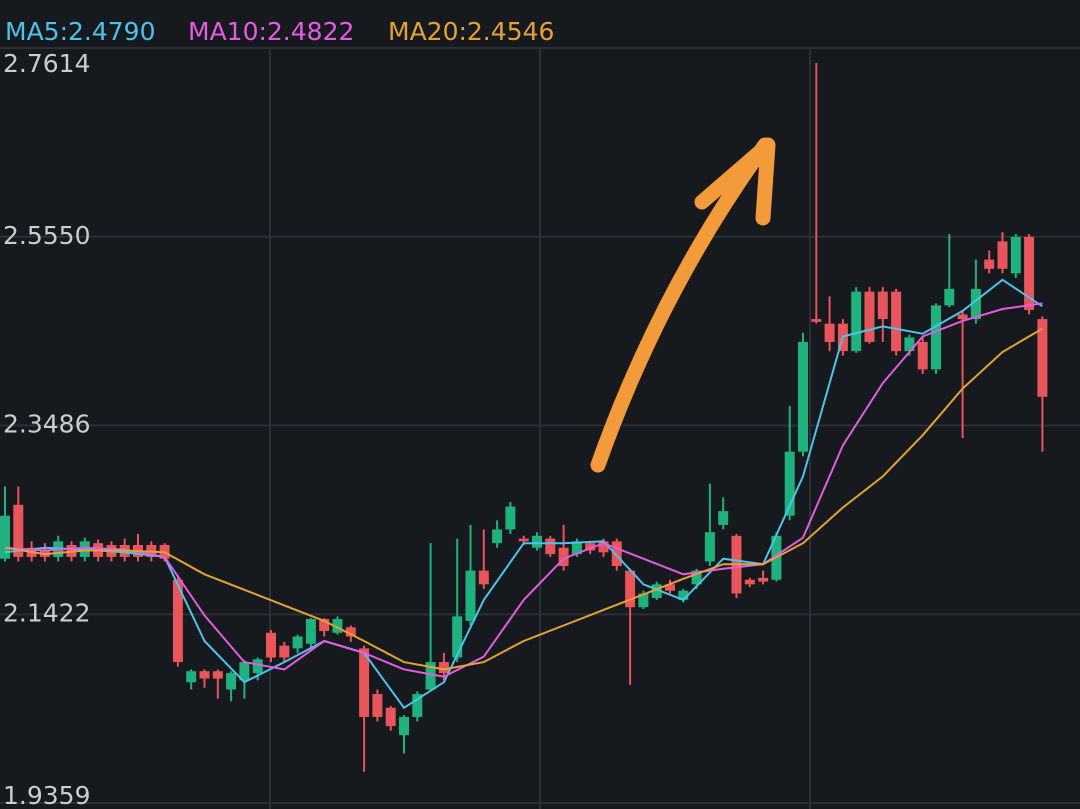  Describe the element at coordinates (735, 181) in the screenshot. I see `arrow-head` at that location.